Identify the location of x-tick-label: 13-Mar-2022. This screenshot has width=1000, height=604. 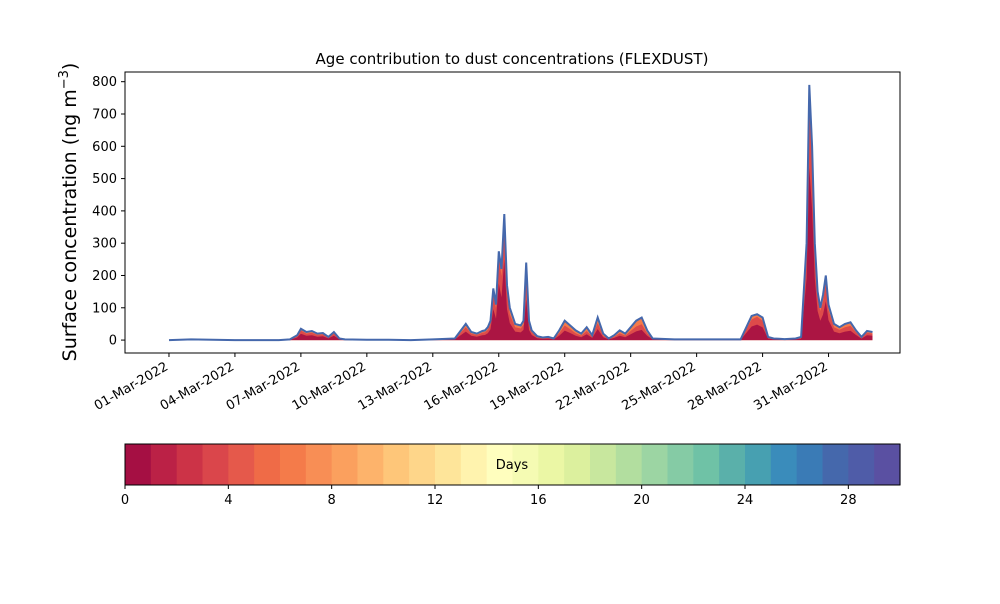
(395, 386).